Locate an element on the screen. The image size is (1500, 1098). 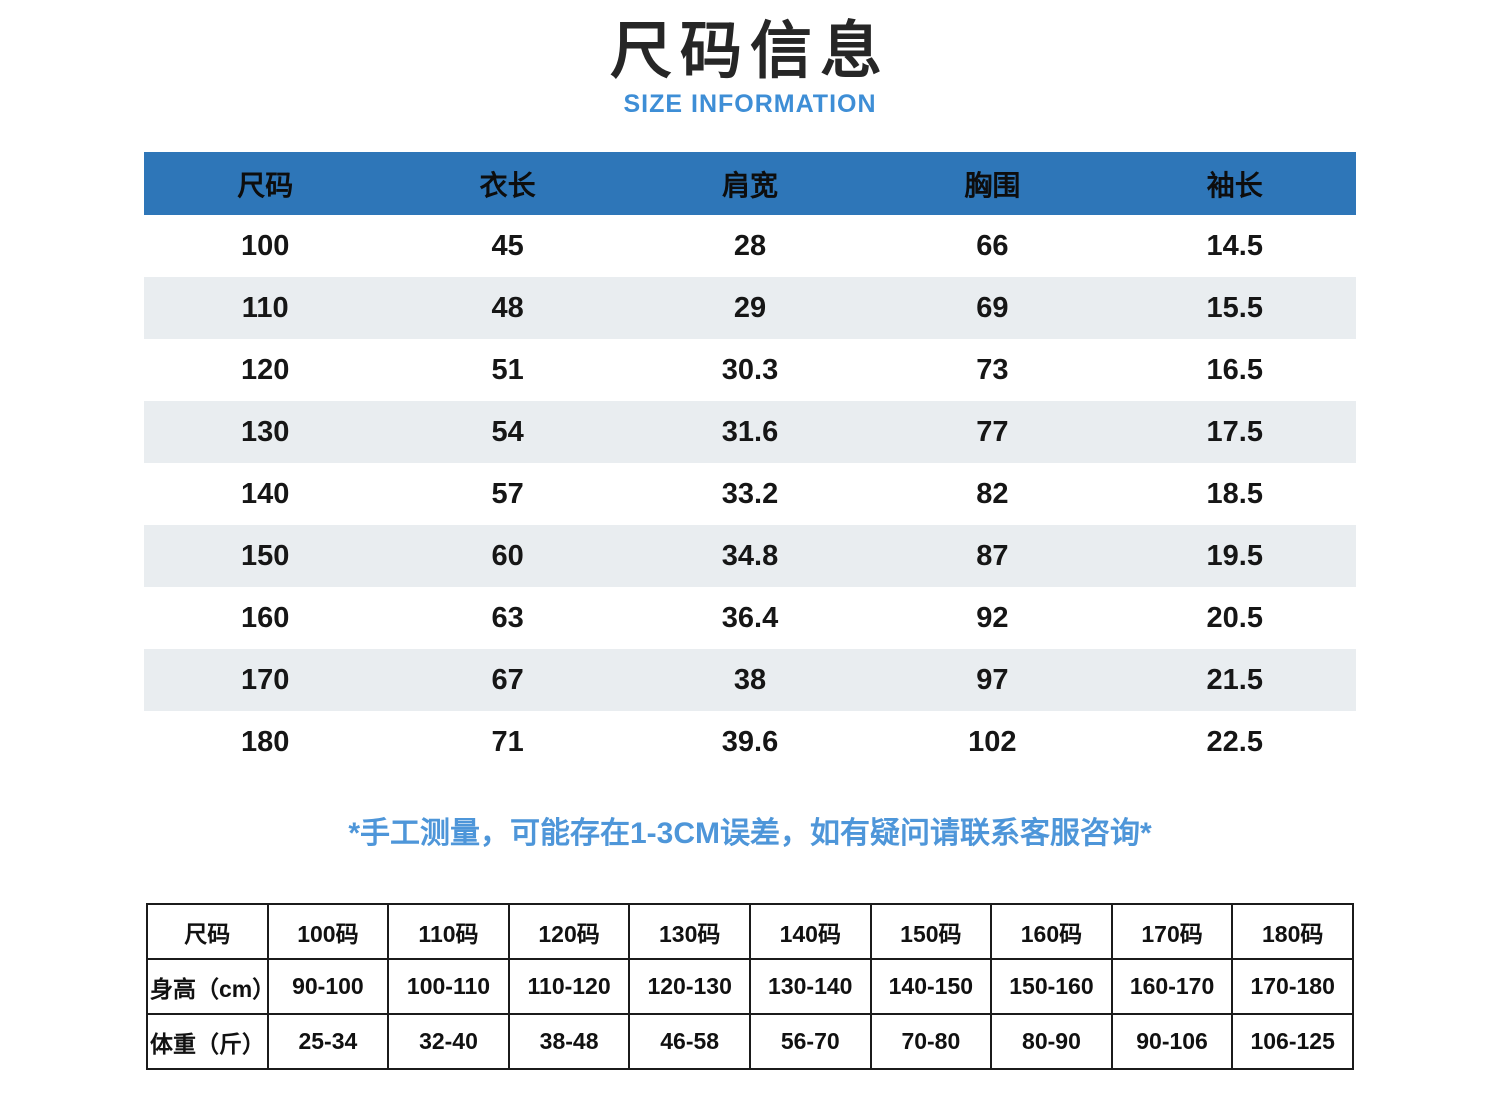
table-cell: 36.4 is located at coordinates (750, 617).